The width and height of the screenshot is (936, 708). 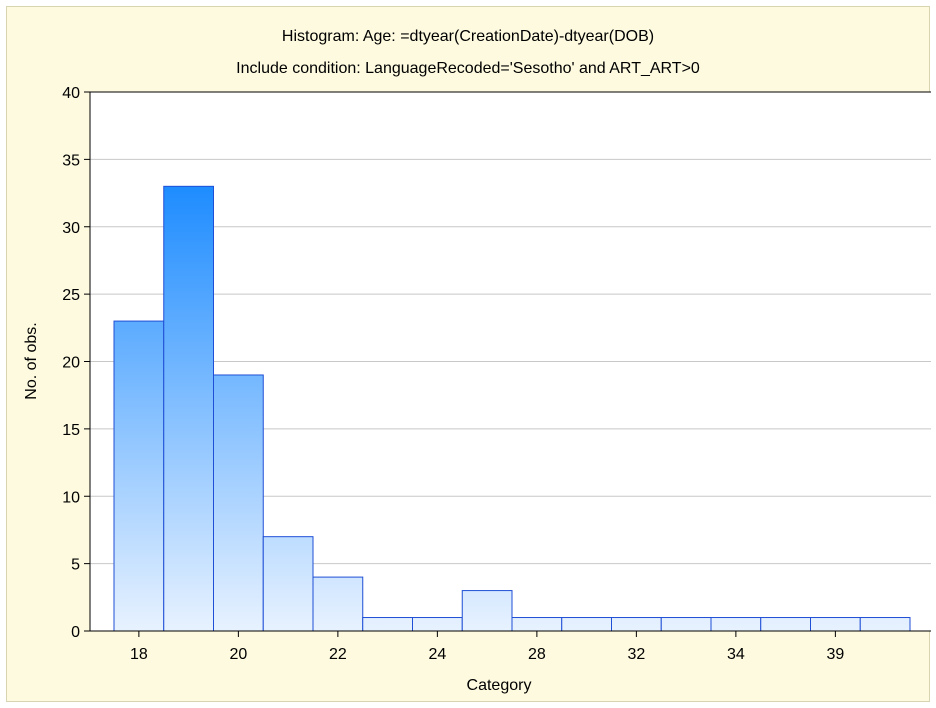 I want to click on x-tick-label: 20, so click(x=238, y=654).